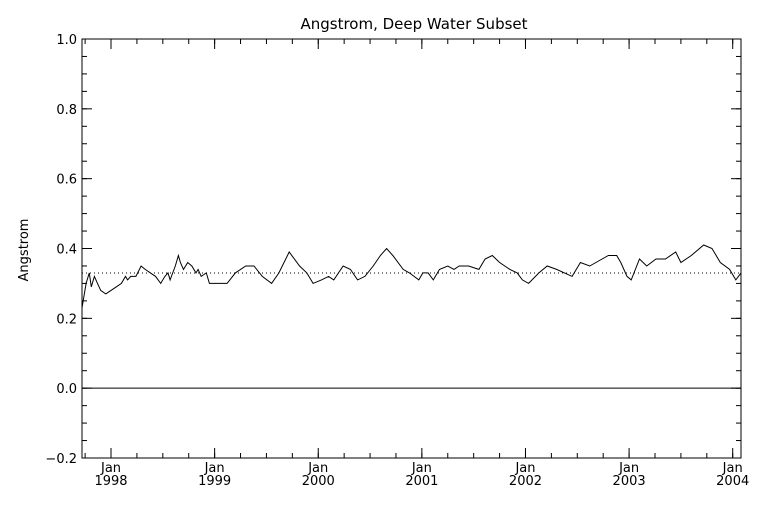 The height and width of the screenshot is (512, 768). What do you see at coordinates (66, 319) in the screenshot?
I see `y-tick-label: 0.2` at bounding box center [66, 319].